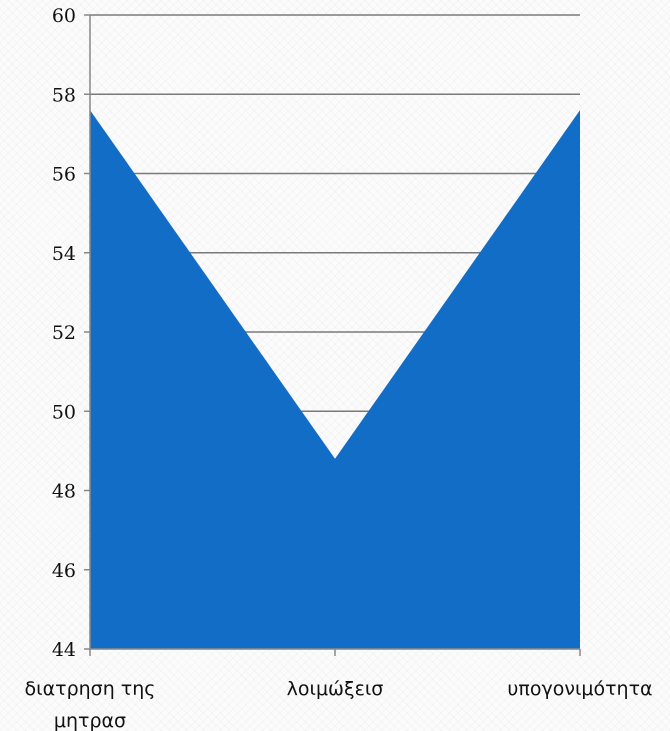  Describe the element at coordinates (64, 95) in the screenshot. I see `y-tick-label-58: 58` at that location.